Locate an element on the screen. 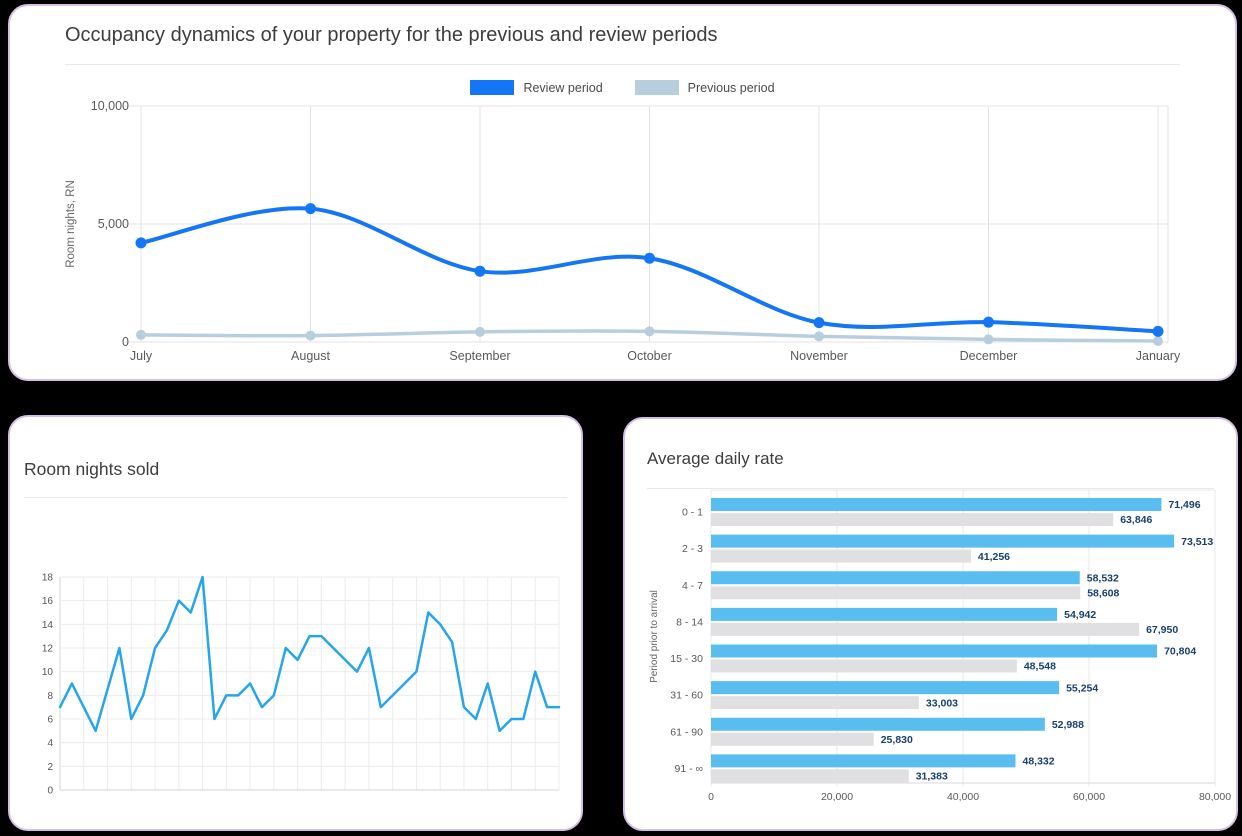 Image resolution: width=1242 pixels, height=836 pixels. month-label: October is located at coordinates (649, 356).